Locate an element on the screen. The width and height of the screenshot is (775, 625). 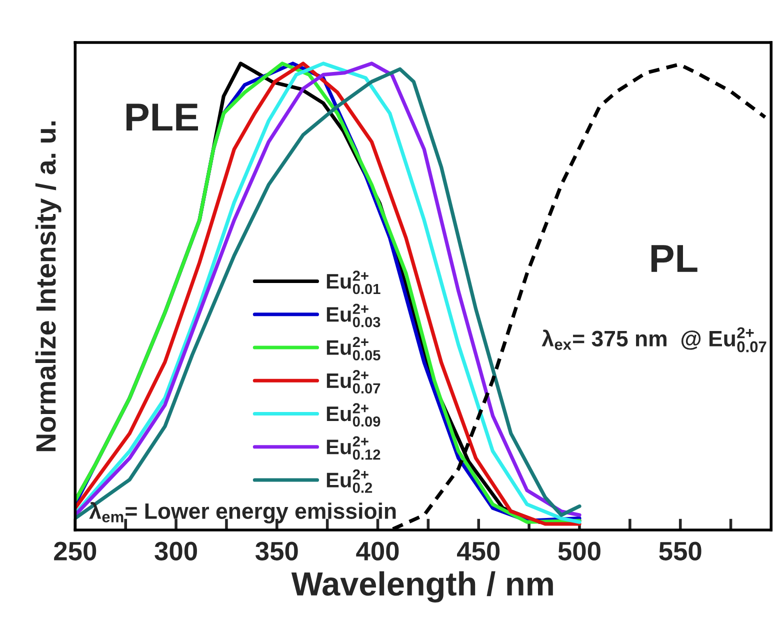
legend-label: Eu$^{2+}$$_{0.12}$ is located at coordinates (353, 448).